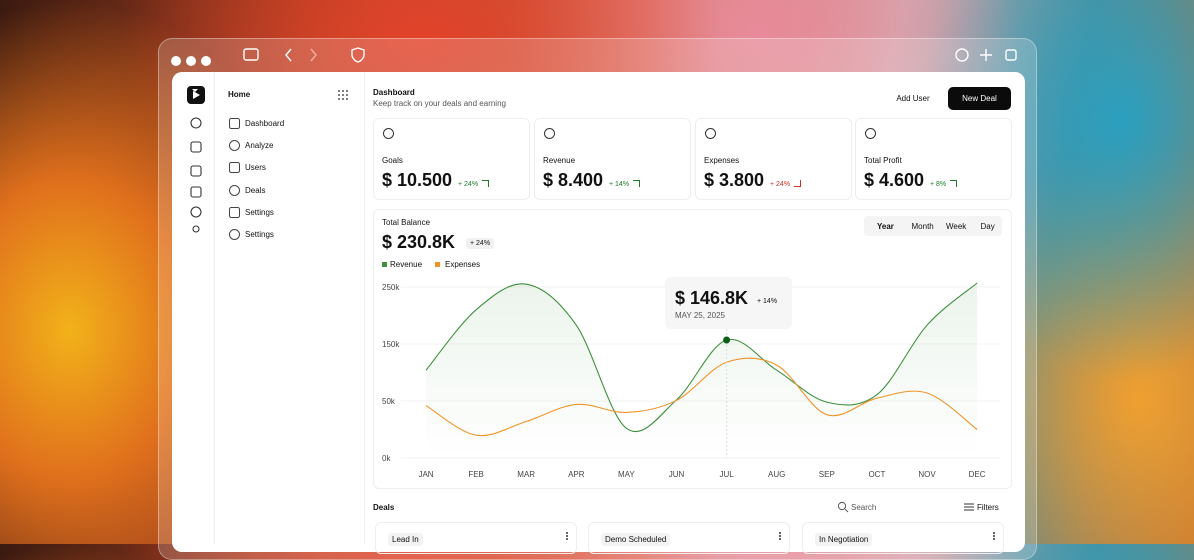 The image size is (1194, 560). Describe the element at coordinates (864, 507) in the screenshot. I see `search-placeholder: Search` at that location.